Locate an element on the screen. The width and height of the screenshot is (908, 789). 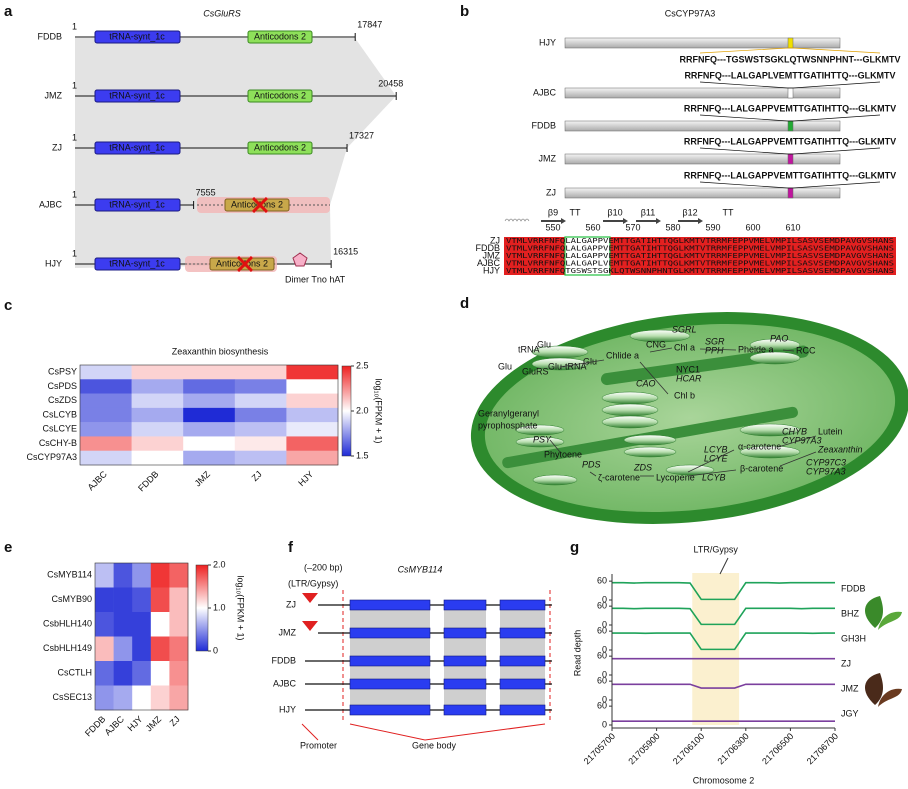
column-label: JMZ is located at coordinates (203, 479).